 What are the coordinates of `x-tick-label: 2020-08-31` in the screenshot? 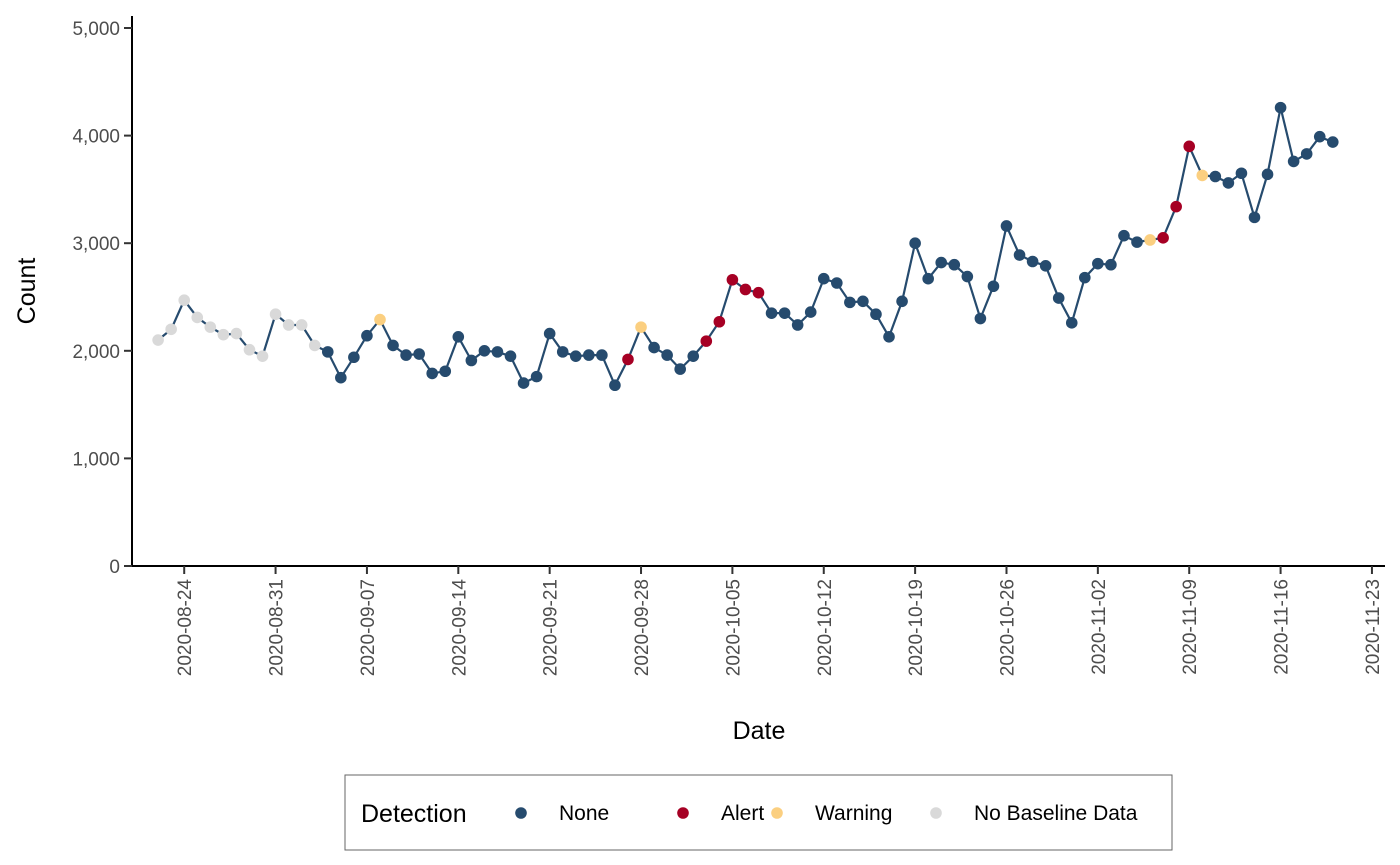 It's located at (277, 627).